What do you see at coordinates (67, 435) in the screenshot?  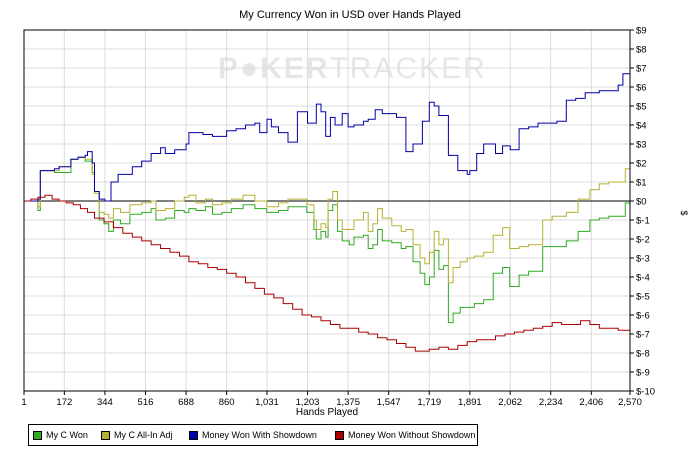 I see `legend-label: My C Won` at bounding box center [67, 435].